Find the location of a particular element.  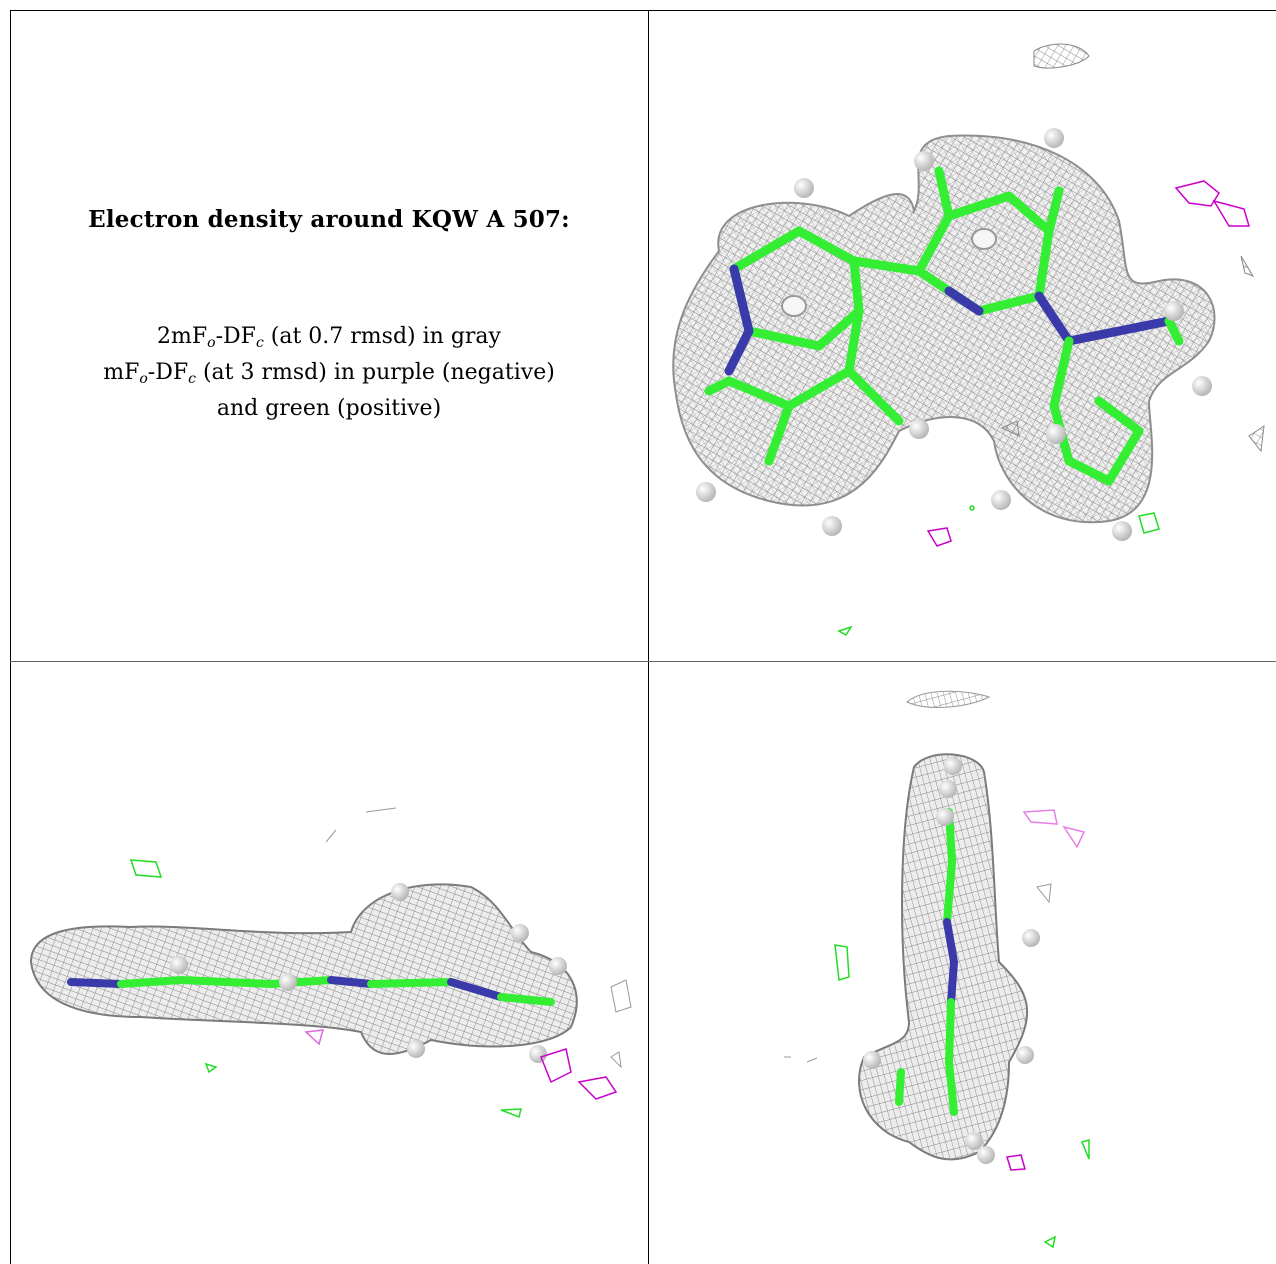

frame-top-border is located at coordinates (643, 10).